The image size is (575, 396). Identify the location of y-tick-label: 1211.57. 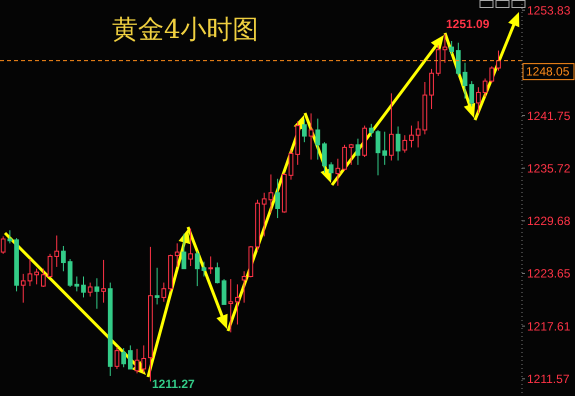
(548, 379).